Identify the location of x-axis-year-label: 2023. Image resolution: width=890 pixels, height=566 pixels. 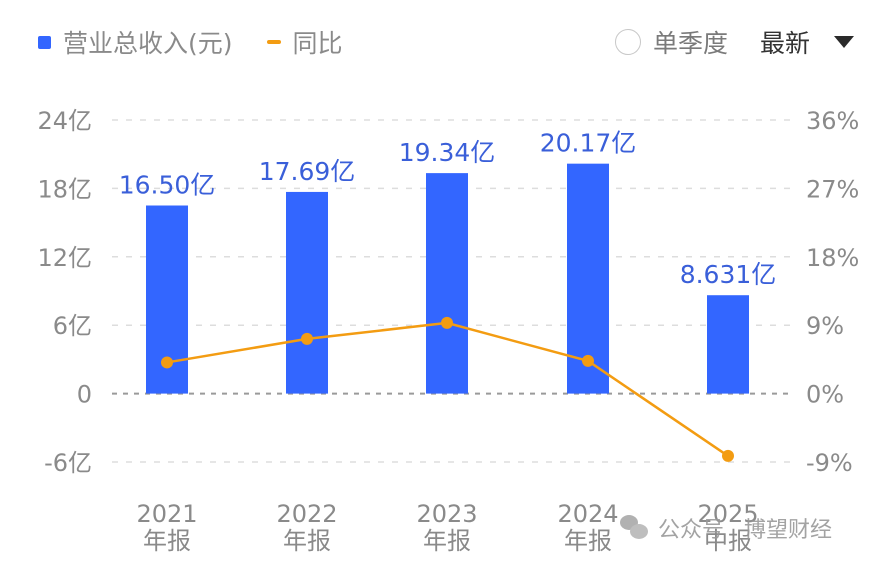
(446, 514).